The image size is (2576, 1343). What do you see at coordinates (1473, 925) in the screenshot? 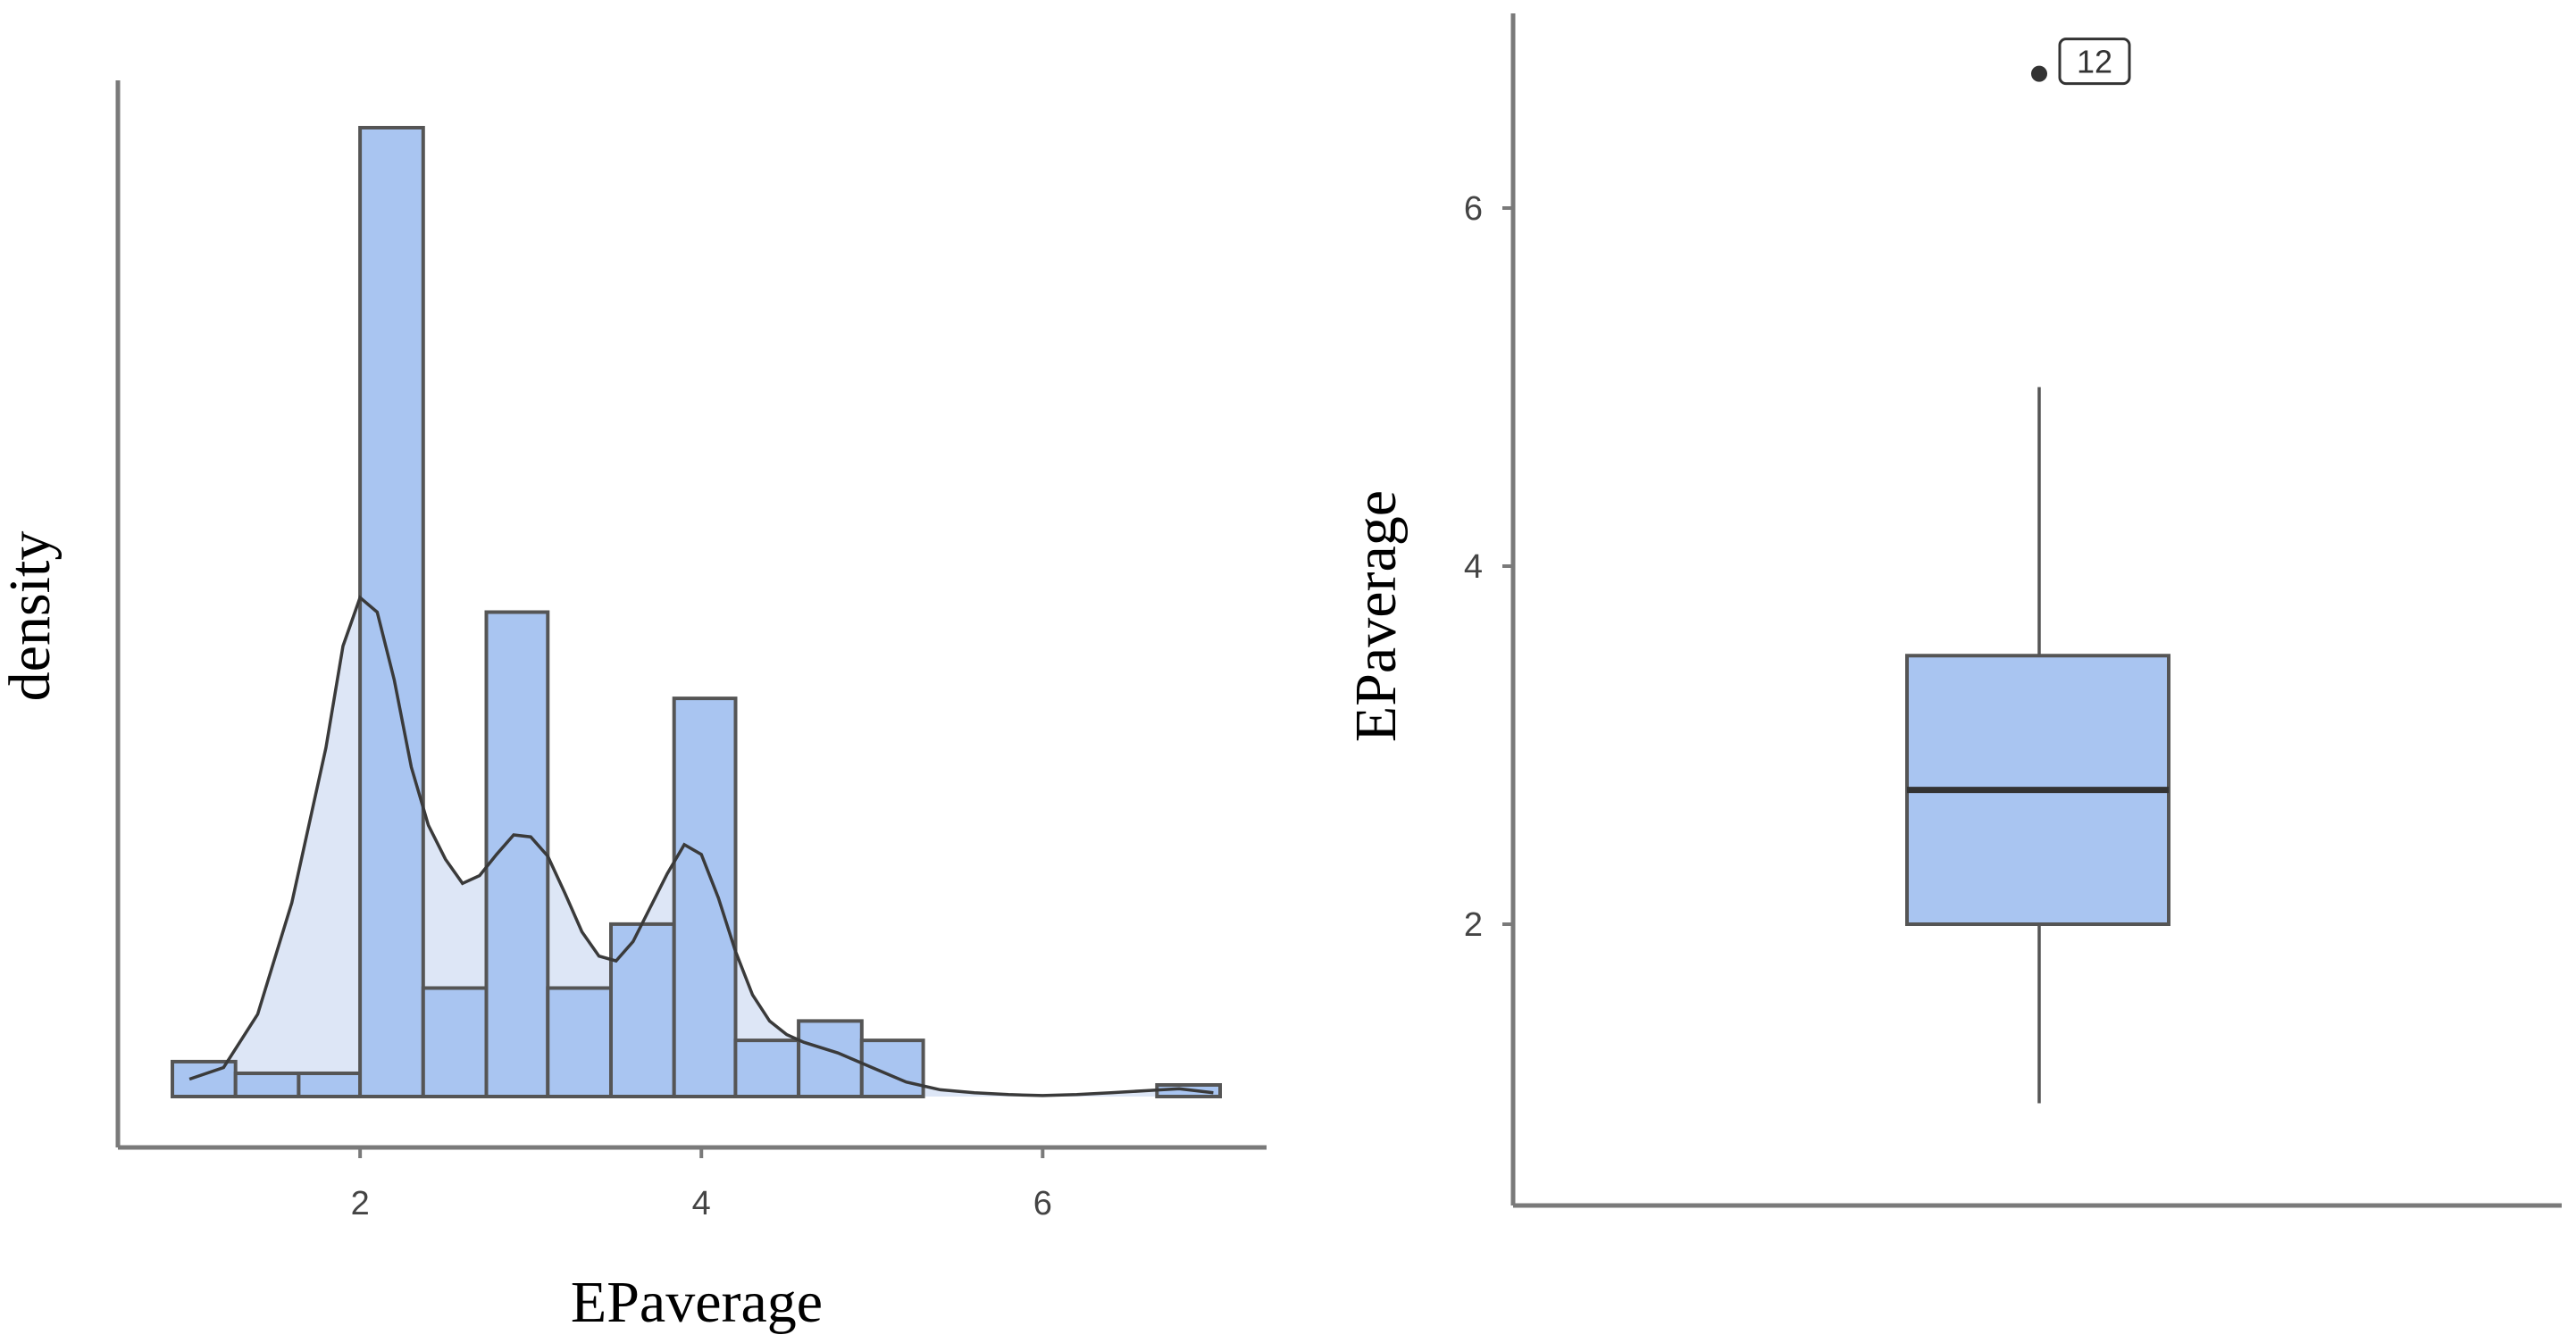
I see `y-tick-label: 2` at bounding box center [1473, 925].